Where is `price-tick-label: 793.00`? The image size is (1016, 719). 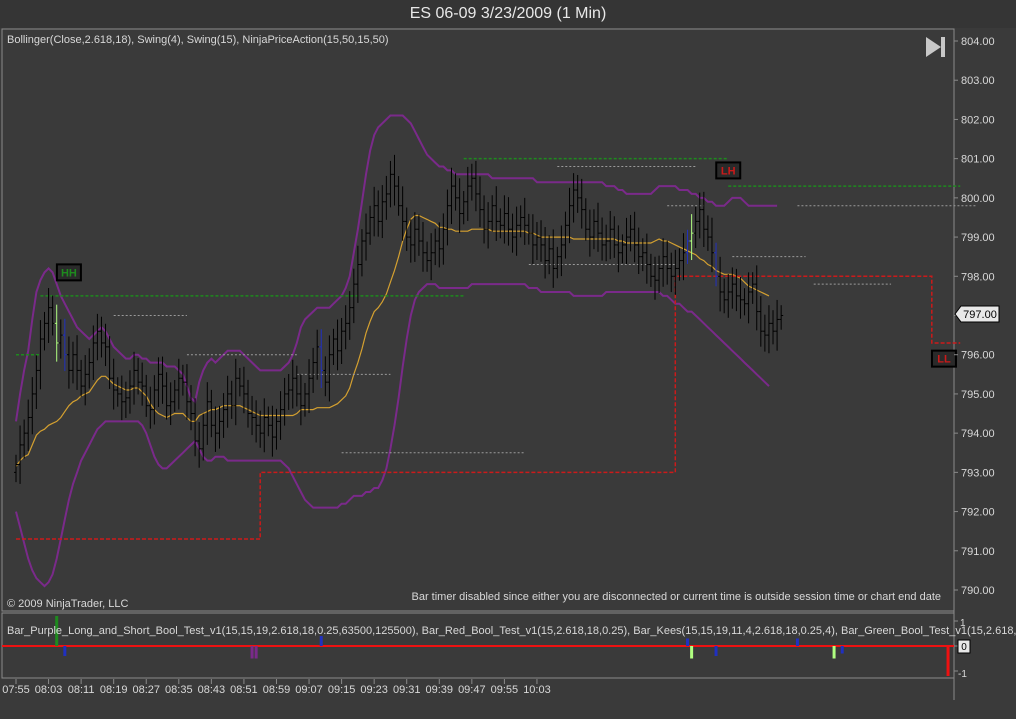
price-tick-label: 793.00 is located at coordinates (978, 473).